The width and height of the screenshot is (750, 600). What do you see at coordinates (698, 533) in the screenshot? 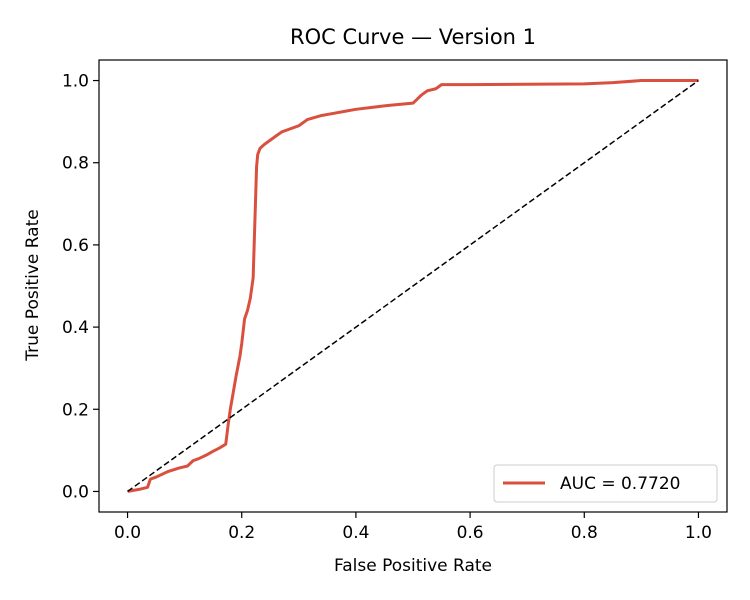
I see `x-tick-label: 1.0` at bounding box center [698, 533].